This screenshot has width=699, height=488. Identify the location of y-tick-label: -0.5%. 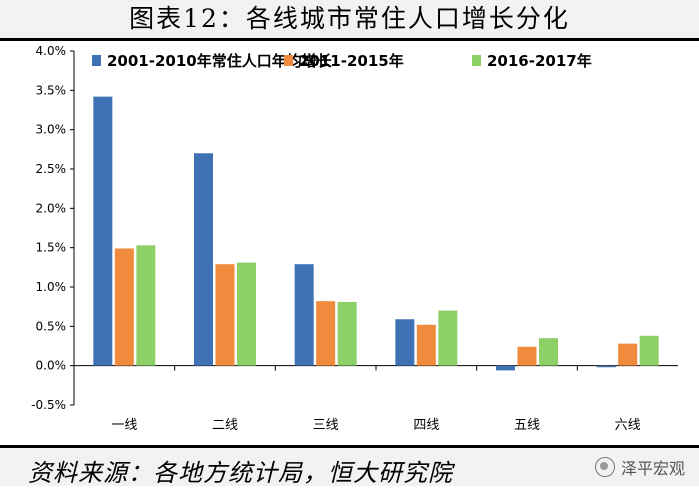
(48, 405).